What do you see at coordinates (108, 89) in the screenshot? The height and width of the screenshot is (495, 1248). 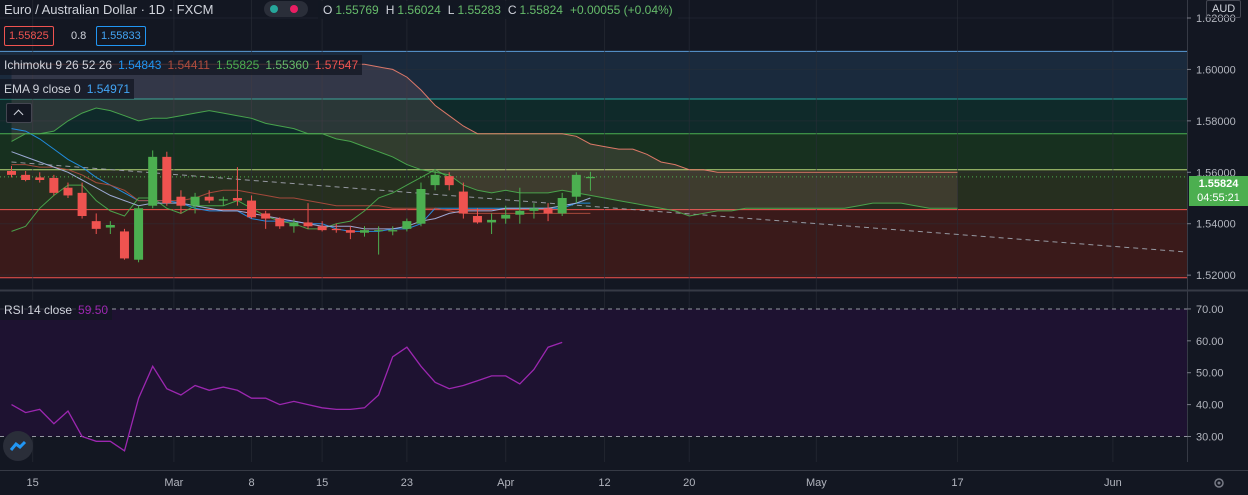 I see `ema-value: 1.54971` at bounding box center [108, 89].